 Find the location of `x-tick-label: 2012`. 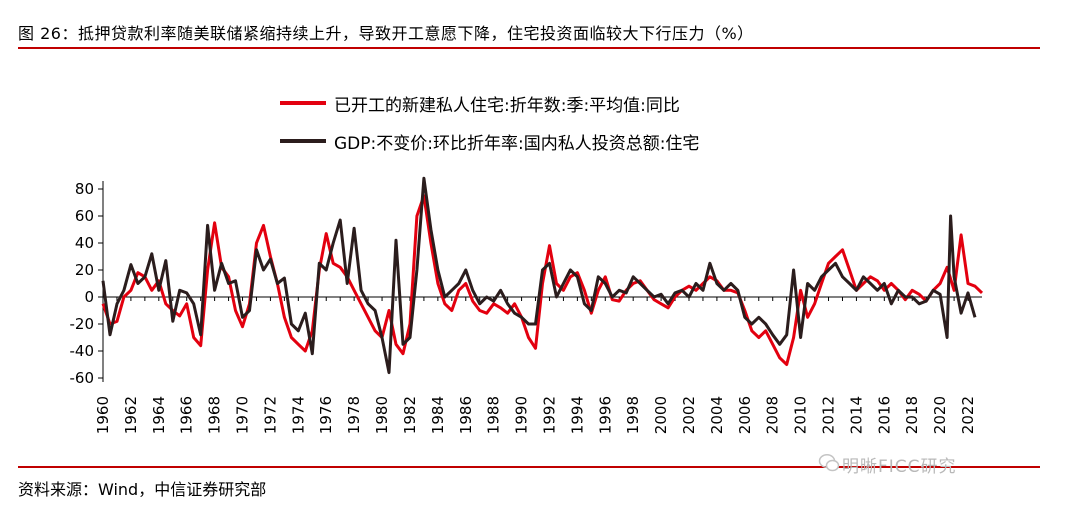

x-tick-label: 2012 is located at coordinates (829, 415).